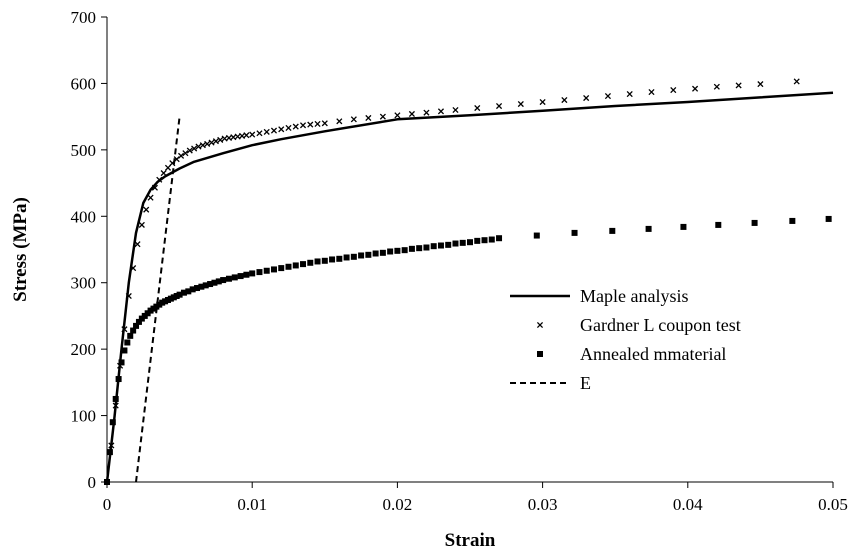  Describe the element at coordinates (688, 504) in the screenshot. I see `x-tick-label: 0.04` at that location.